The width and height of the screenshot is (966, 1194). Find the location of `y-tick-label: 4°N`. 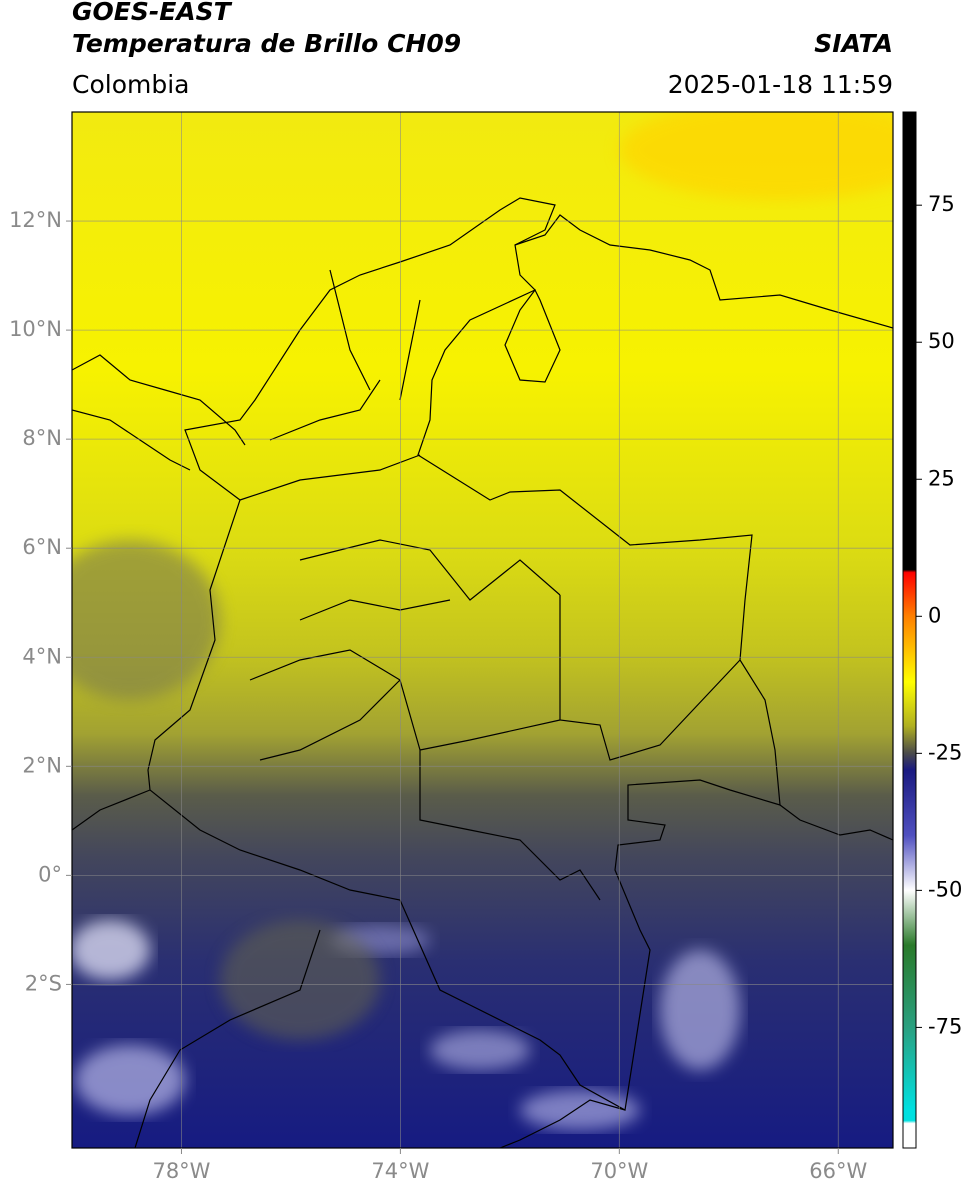

y-tick-label: 4°N is located at coordinates (42, 656).